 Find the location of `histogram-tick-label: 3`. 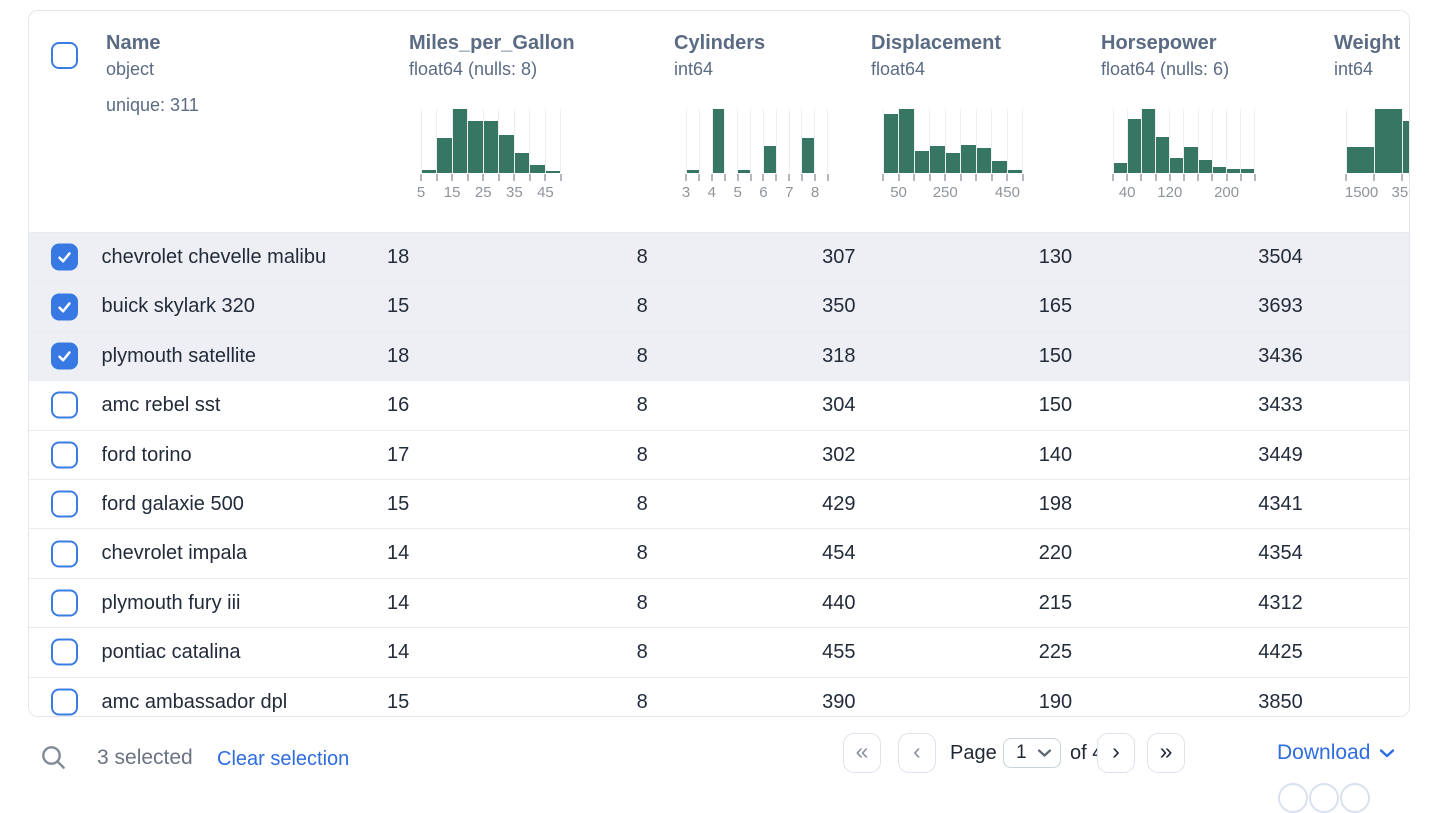

histogram-tick-label: 3 is located at coordinates (686, 192).